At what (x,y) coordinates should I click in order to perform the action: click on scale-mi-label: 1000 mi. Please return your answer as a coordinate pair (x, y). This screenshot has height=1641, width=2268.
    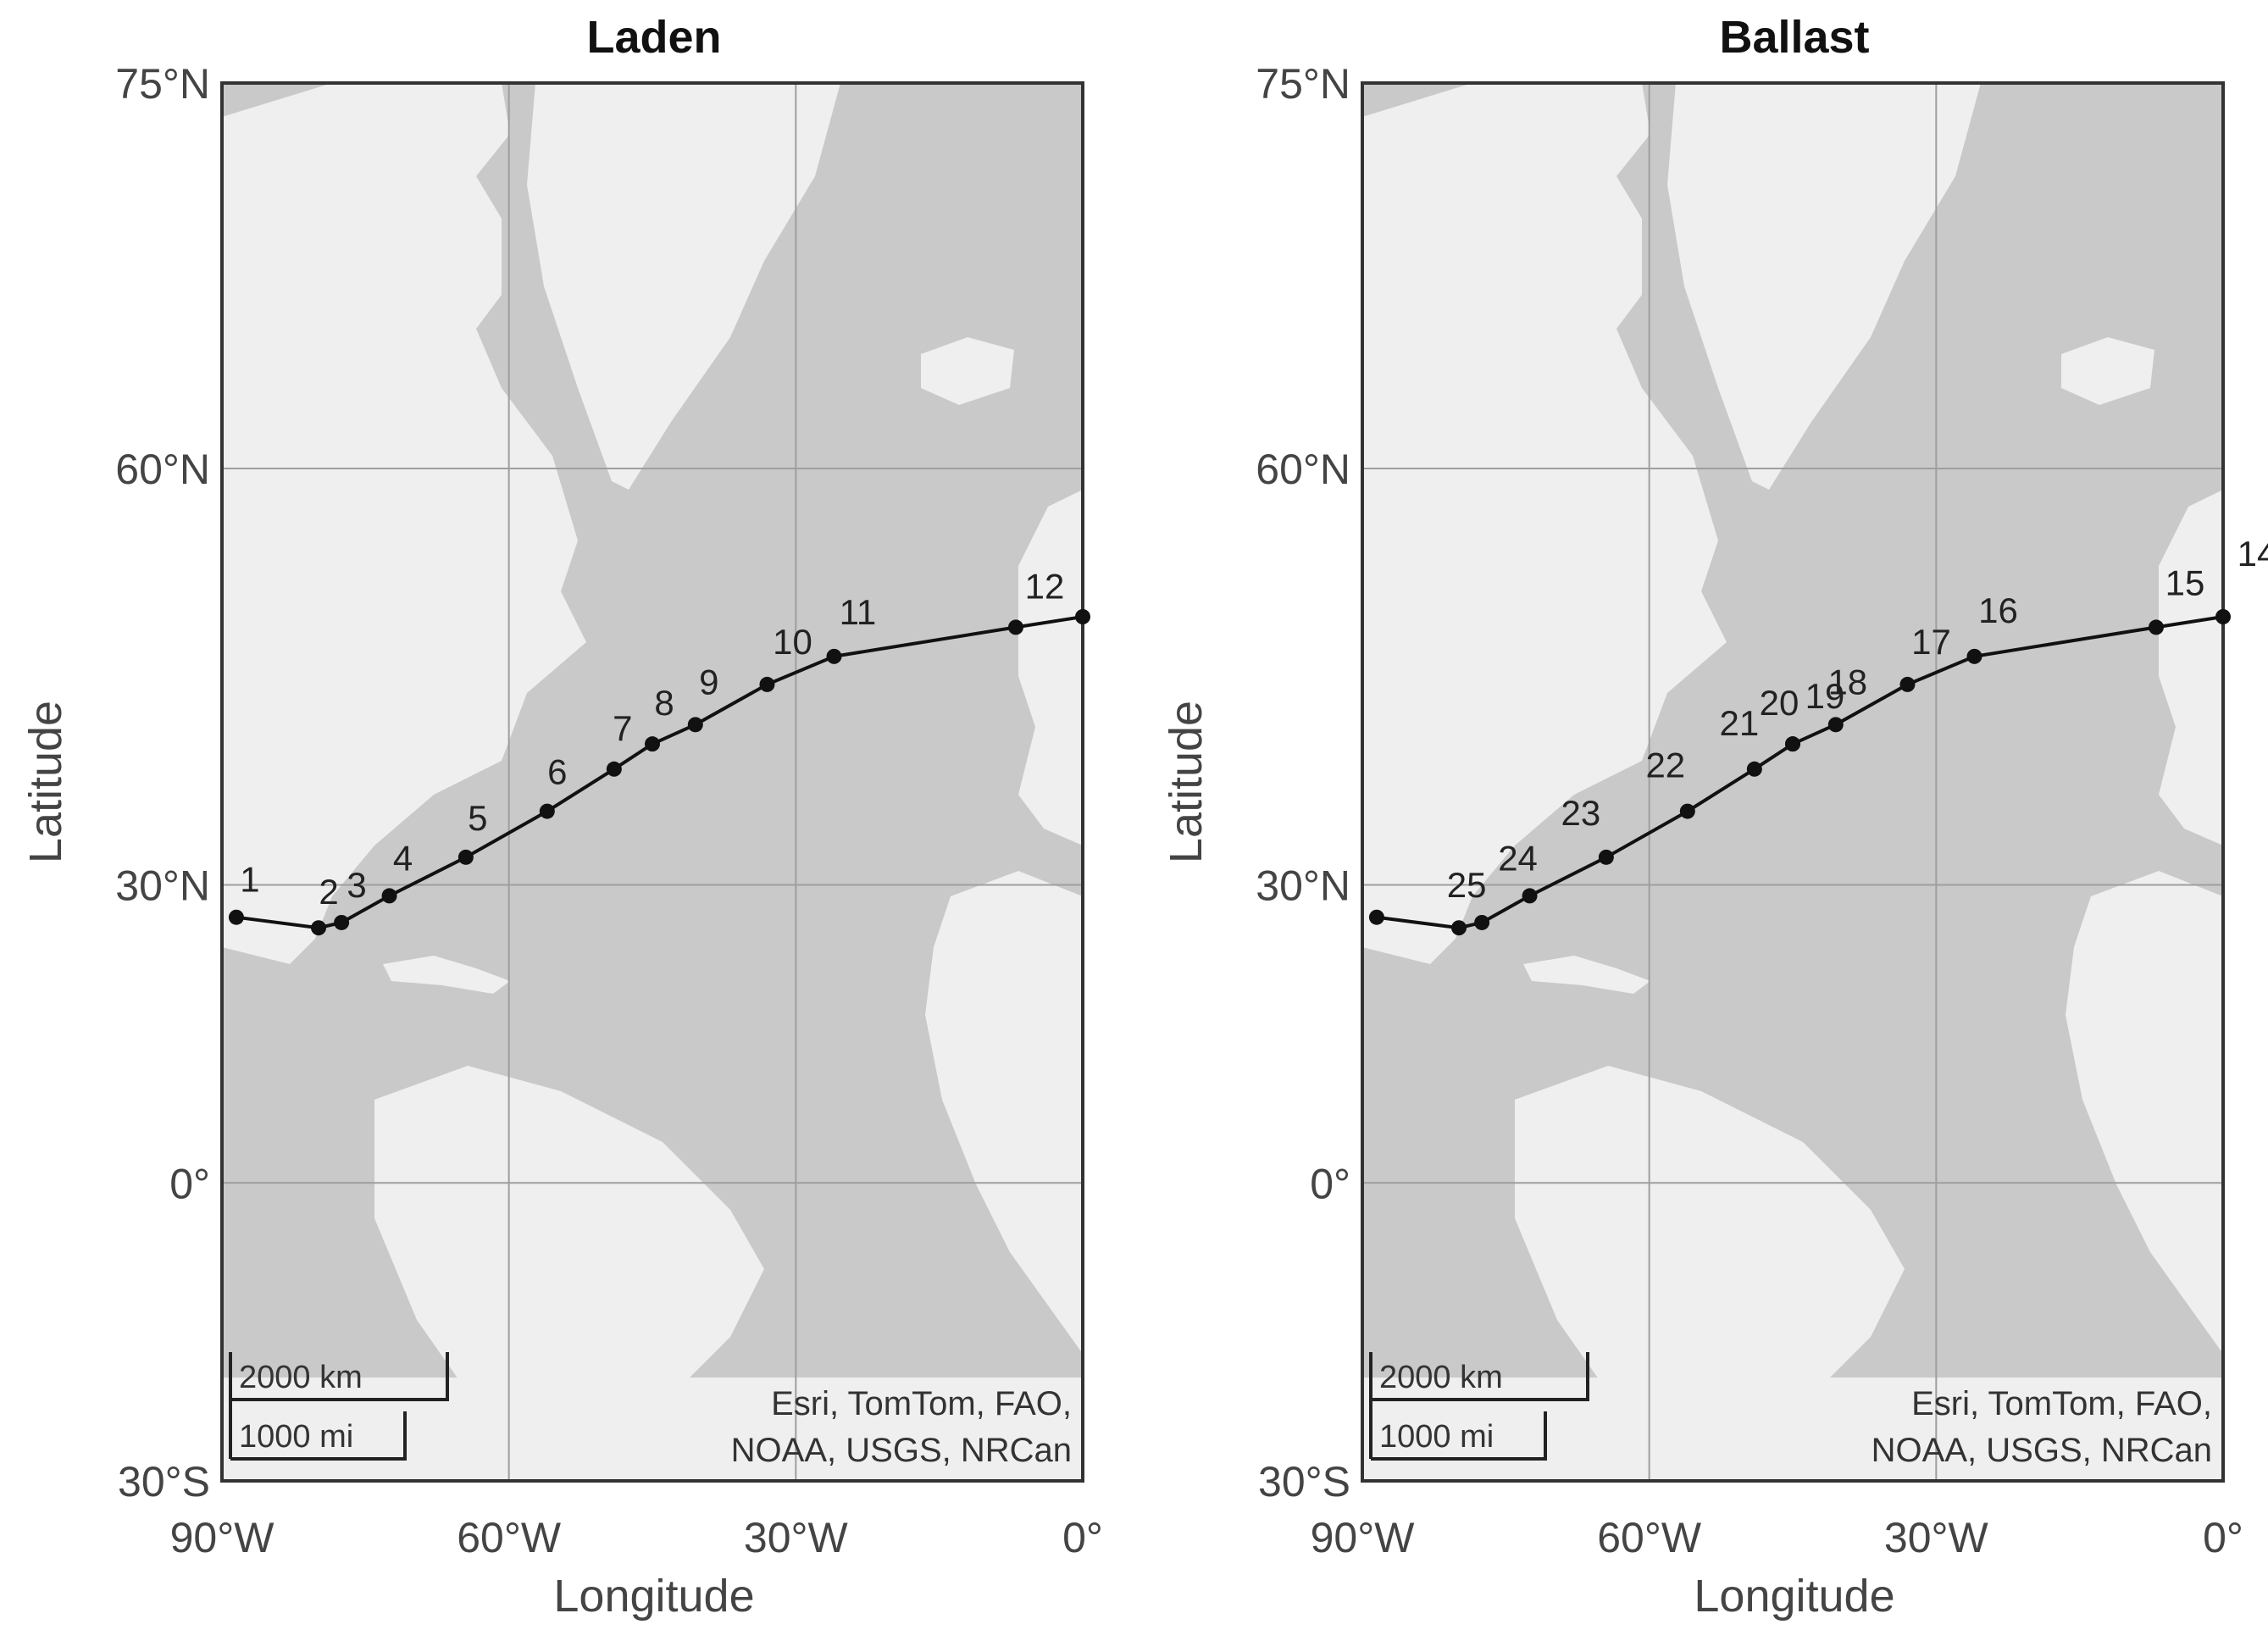
    Looking at the image, I should click on (296, 1437).